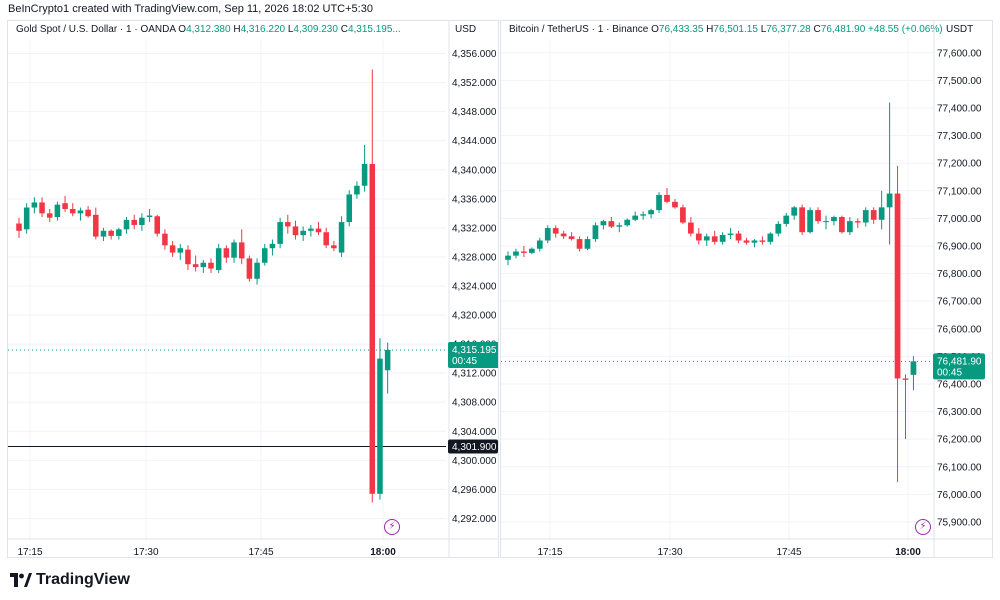 Image resolution: width=1000 pixels, height=600 pixels. I want to click on tradingview-logo: TradingView, so click(70, 580).